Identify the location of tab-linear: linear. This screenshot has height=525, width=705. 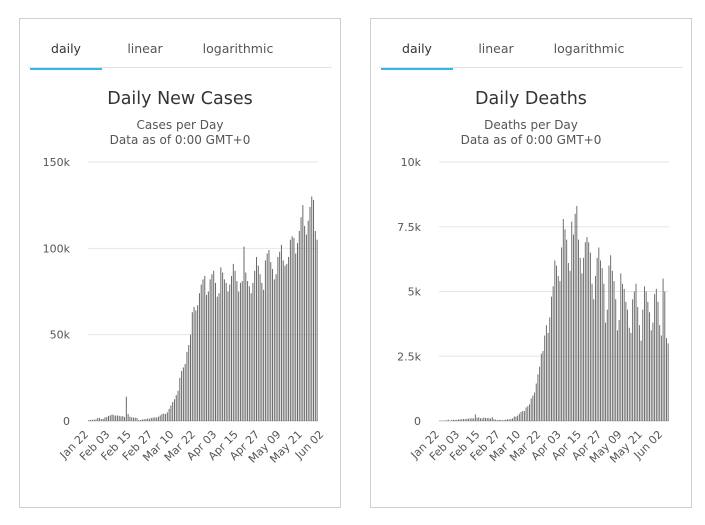
(145, 44).